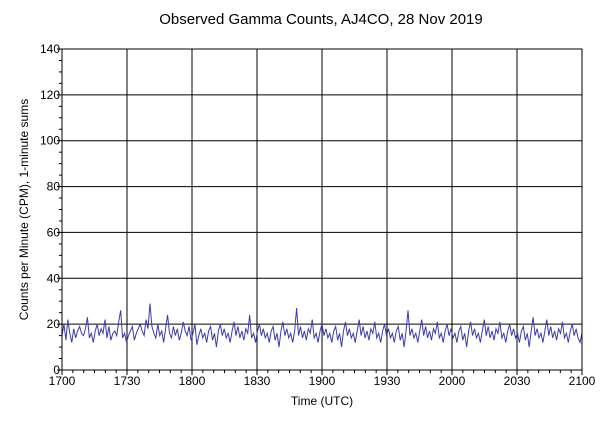  Describe the element at coordinates (127, 381) in the screenshot. I see `x-tick-label: 1730` at that location.